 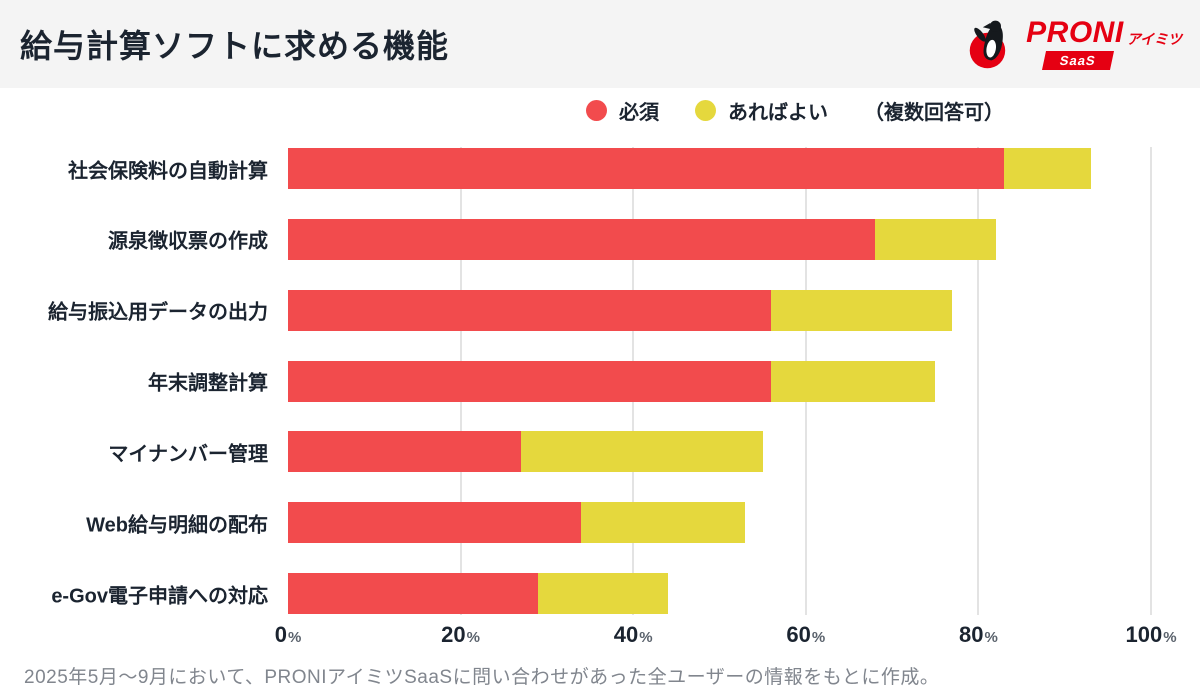 I want to click on tick-number: 20, so click(x=453, y=634).